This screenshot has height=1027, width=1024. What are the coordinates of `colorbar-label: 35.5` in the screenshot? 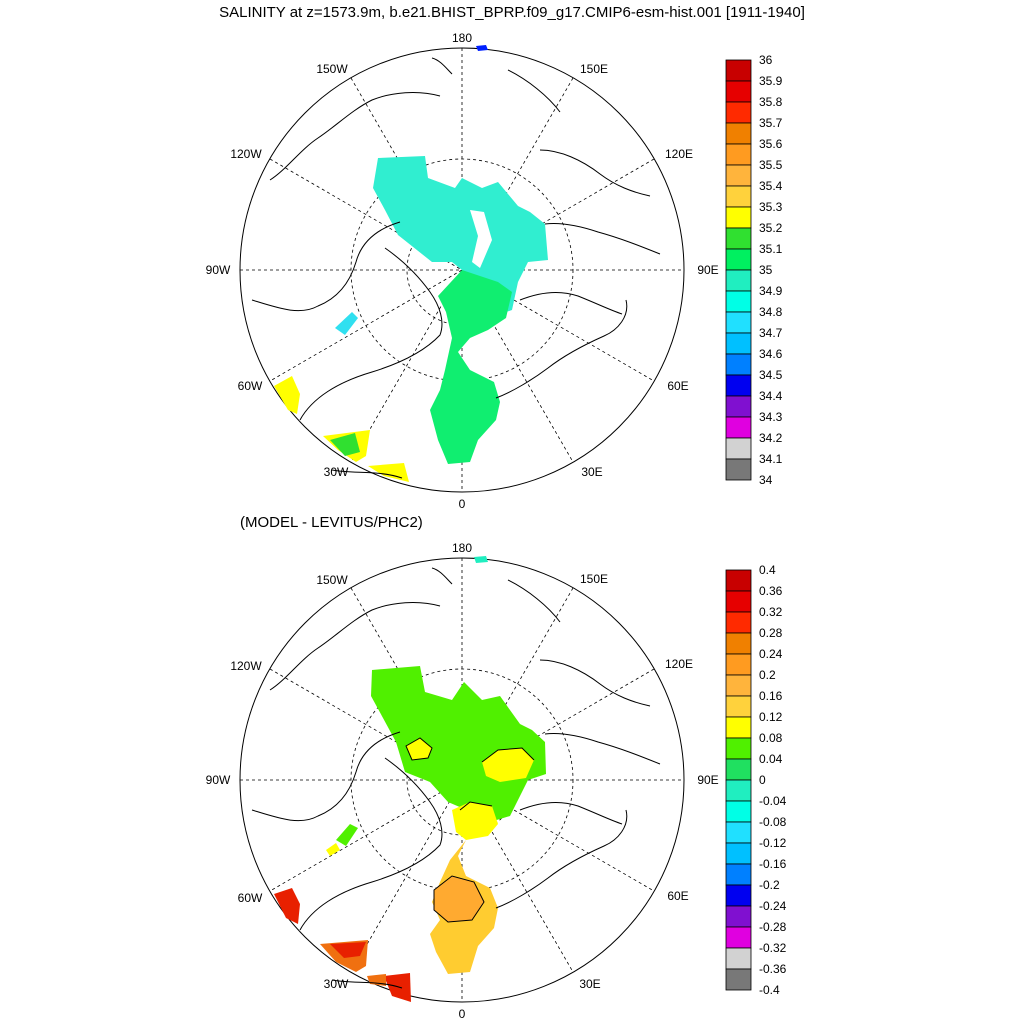 It's located at (771, 165).